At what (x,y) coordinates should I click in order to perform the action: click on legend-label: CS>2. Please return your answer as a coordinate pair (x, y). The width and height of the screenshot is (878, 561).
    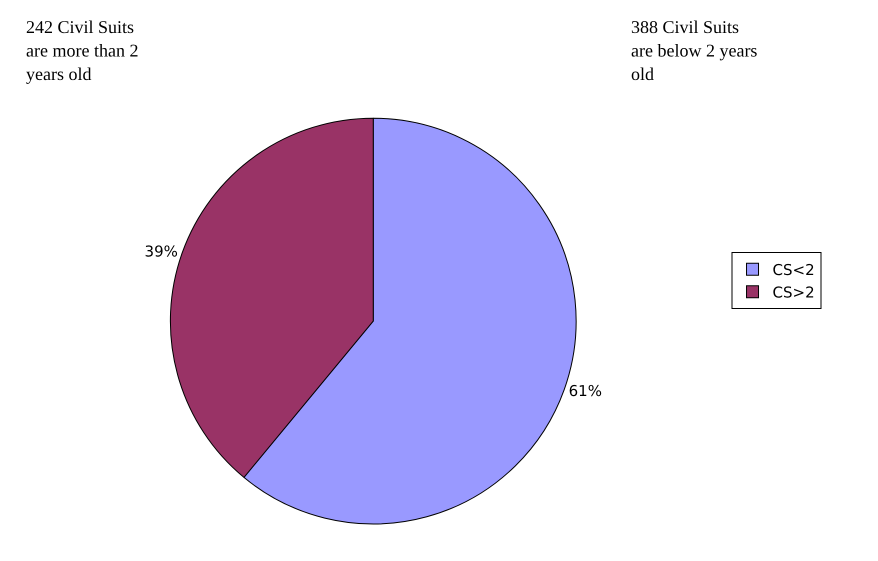
    Looking at the image, I should click on (793, 293).